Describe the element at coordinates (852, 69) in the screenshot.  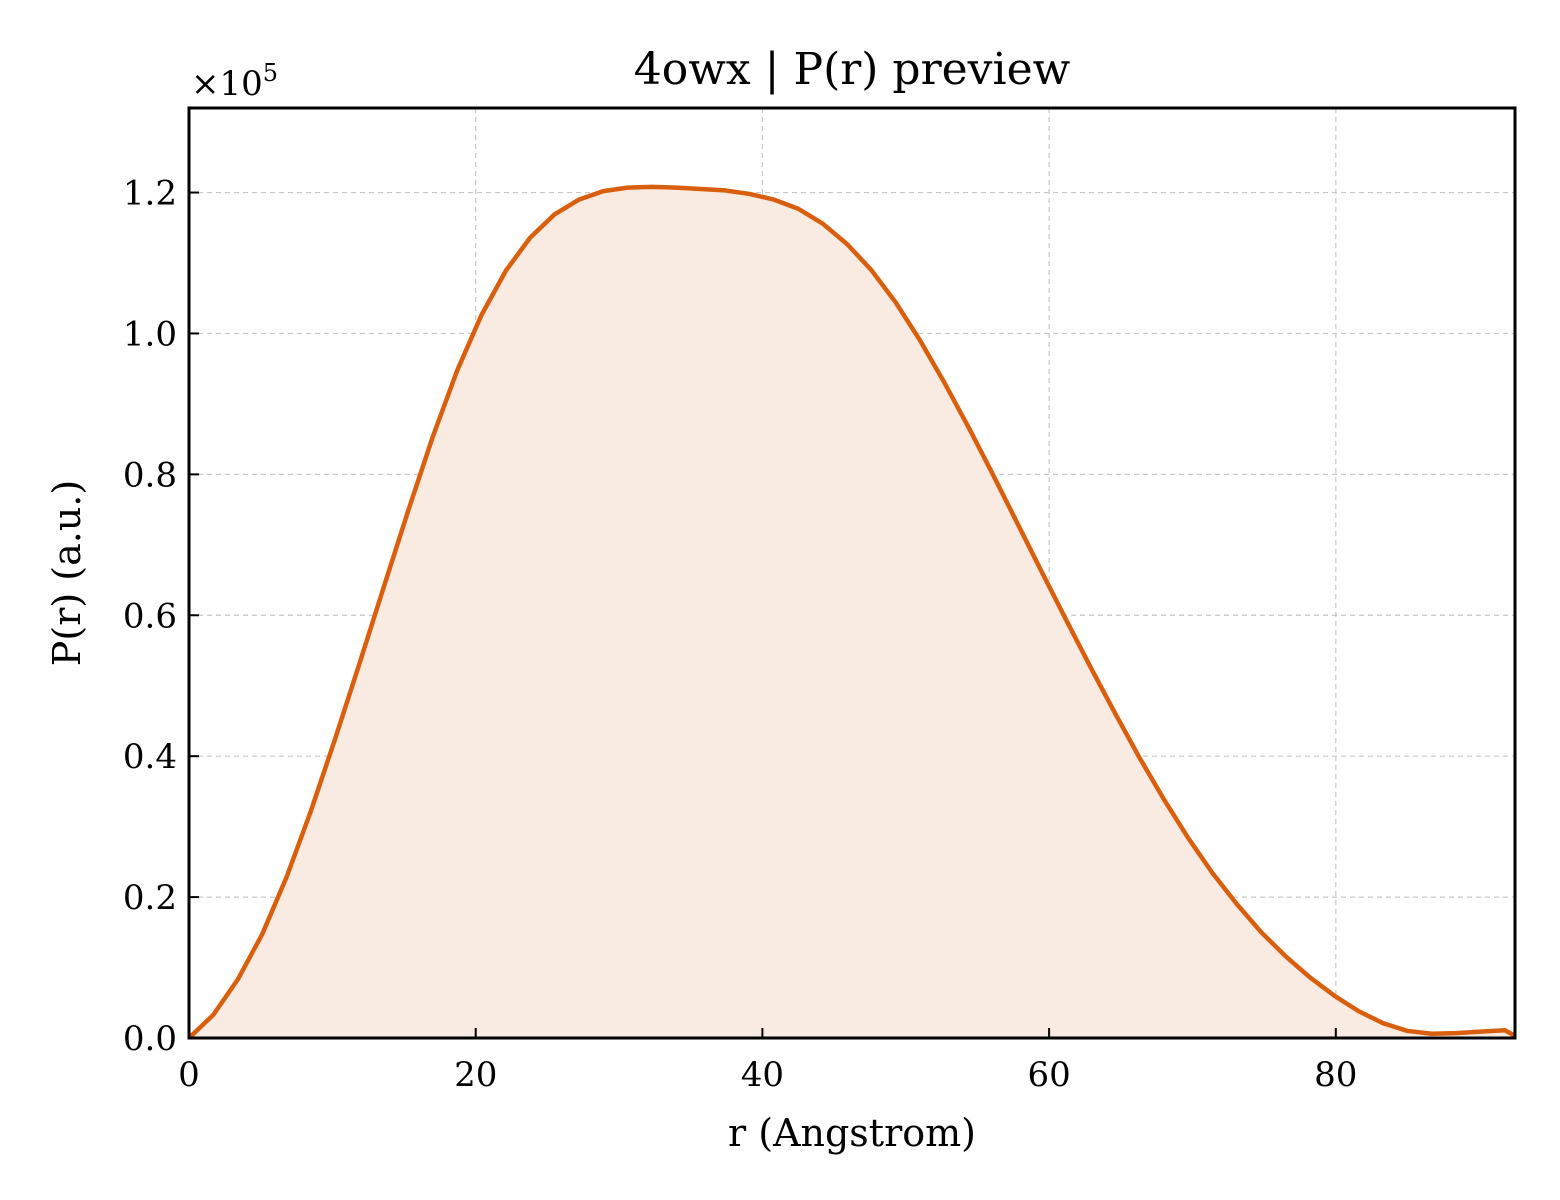
I see `chart-title: 4owx | P(r) preview` at that location.